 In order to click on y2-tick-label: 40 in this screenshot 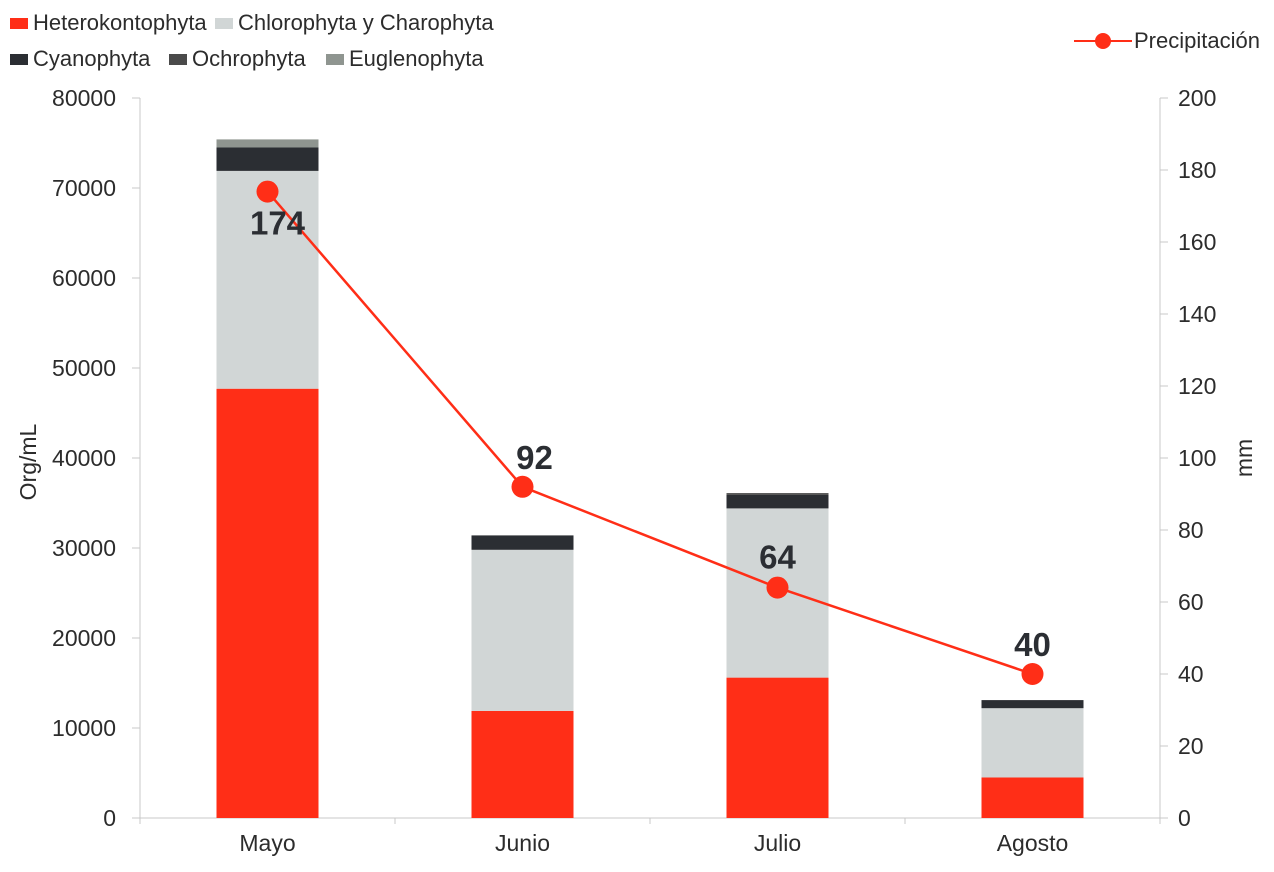, I will do `click(1191, 674)`.